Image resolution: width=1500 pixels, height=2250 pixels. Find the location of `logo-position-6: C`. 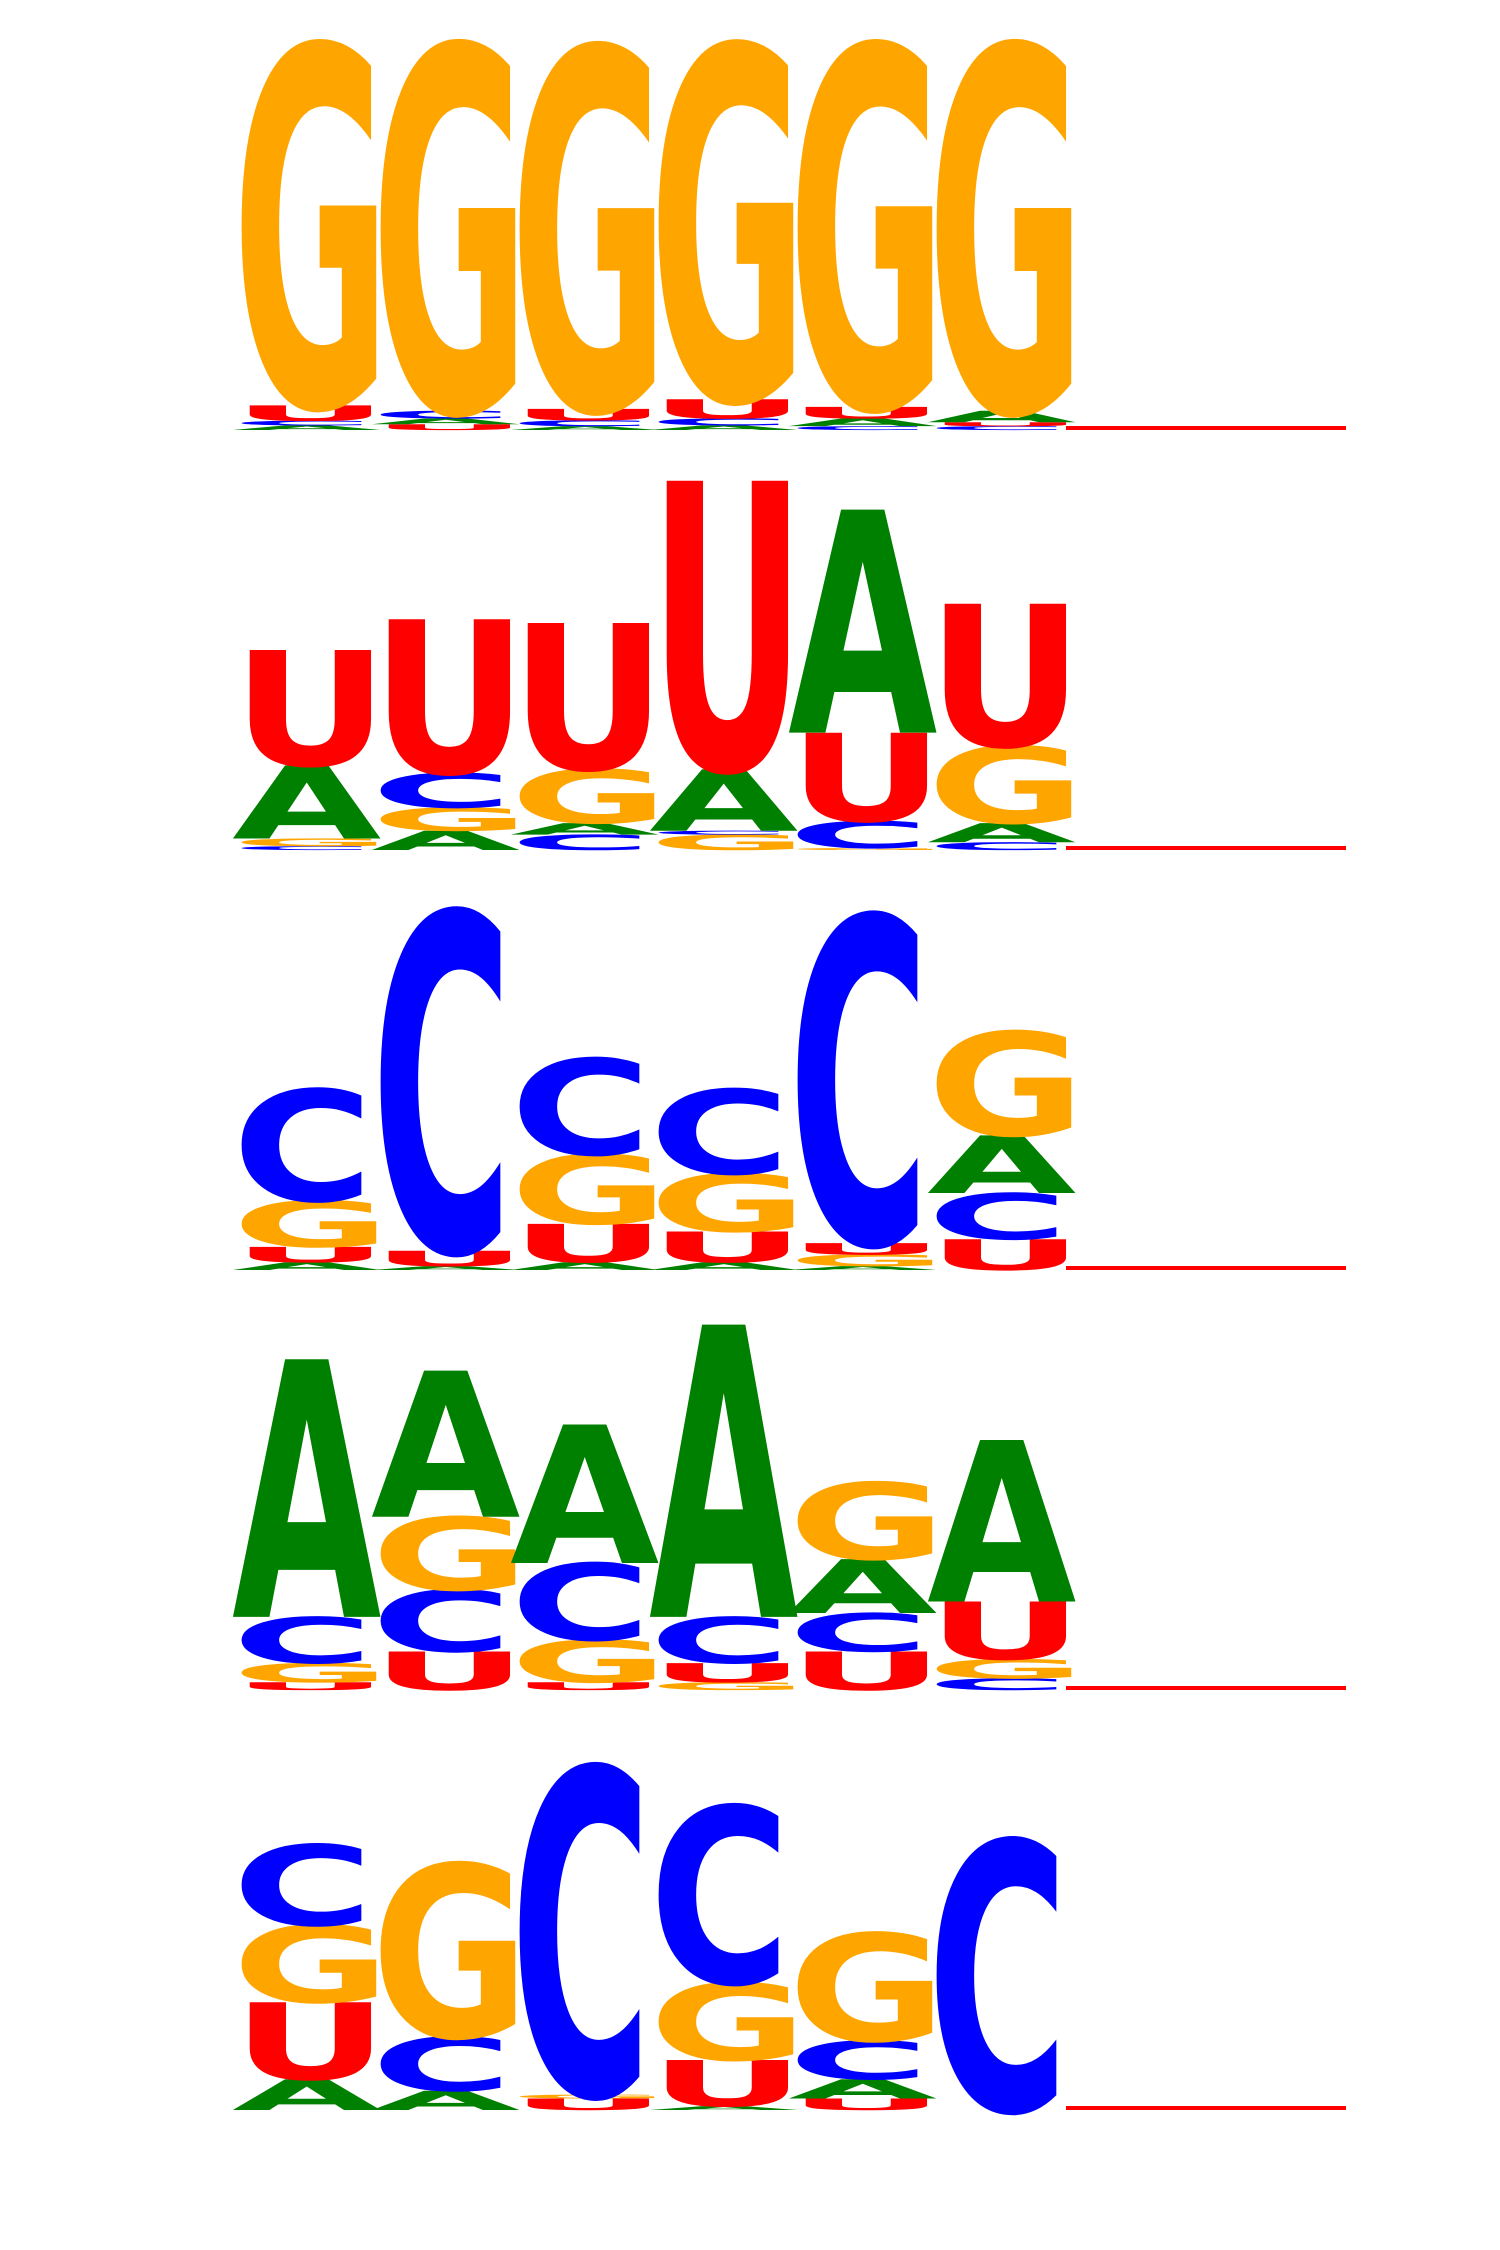

logo-position-6: C is located at coordinates (998, 1983).